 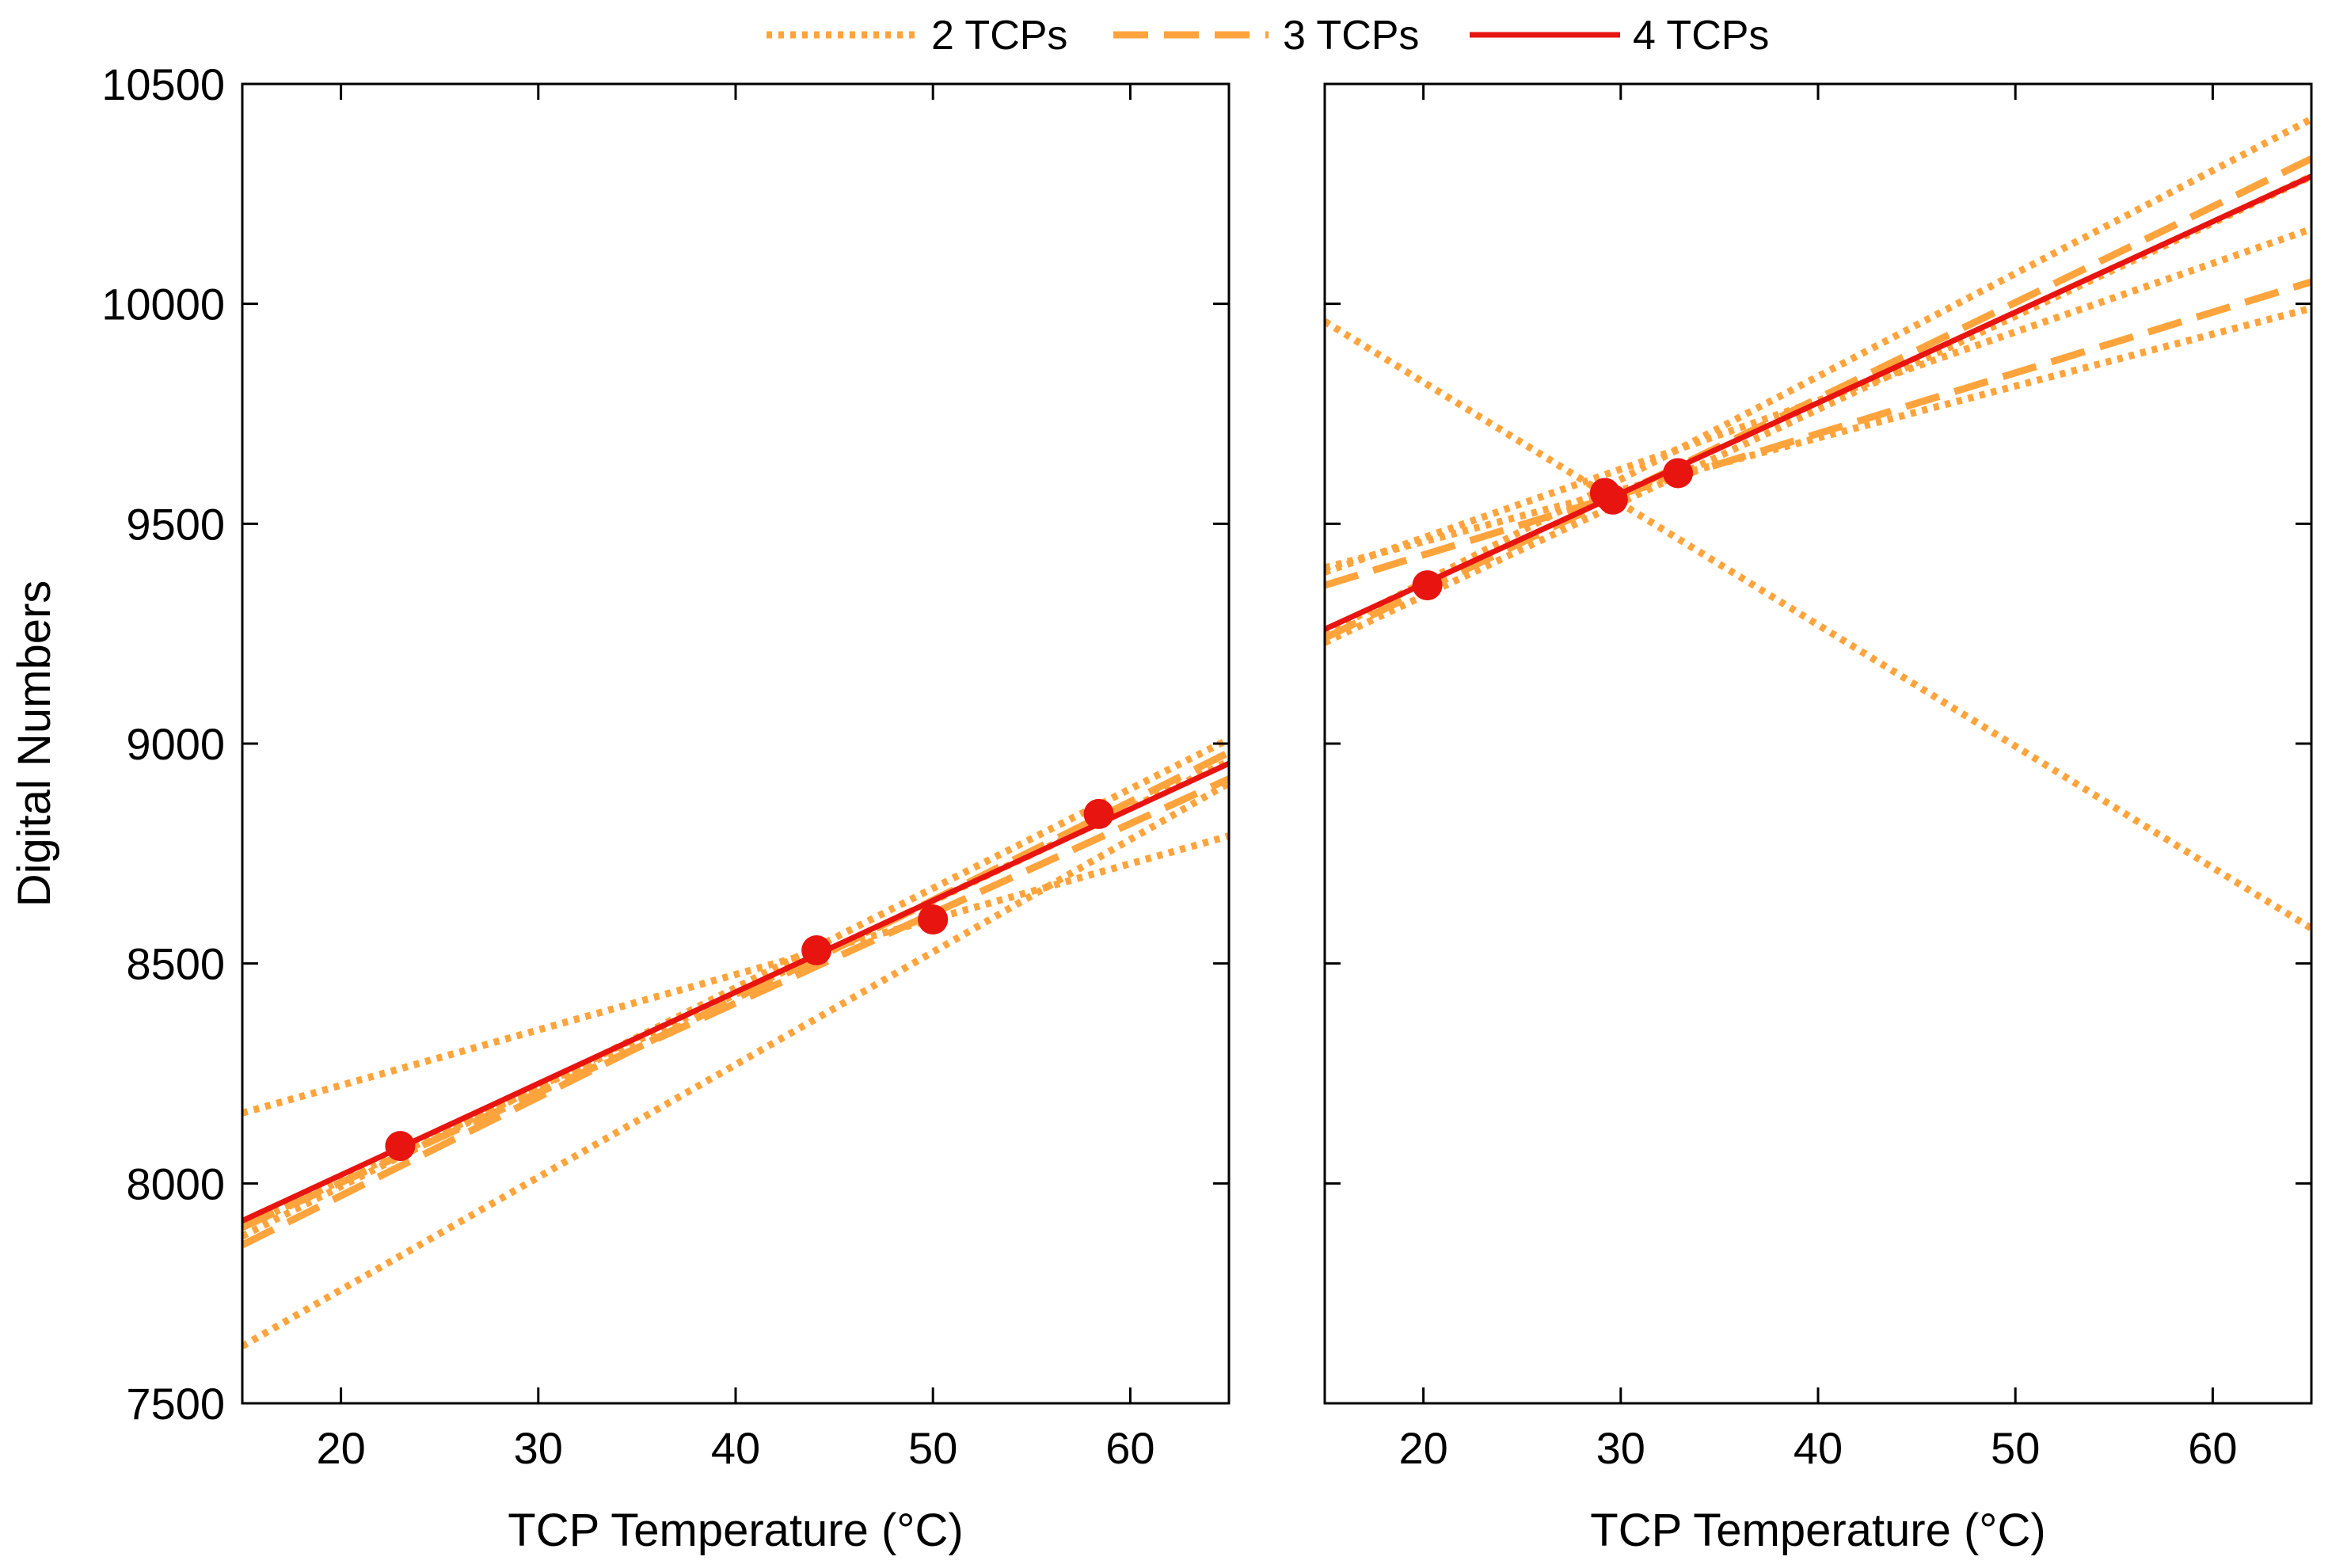 I want to click on y-axis-title: Digital Numbers, so click(x=34, y=744).